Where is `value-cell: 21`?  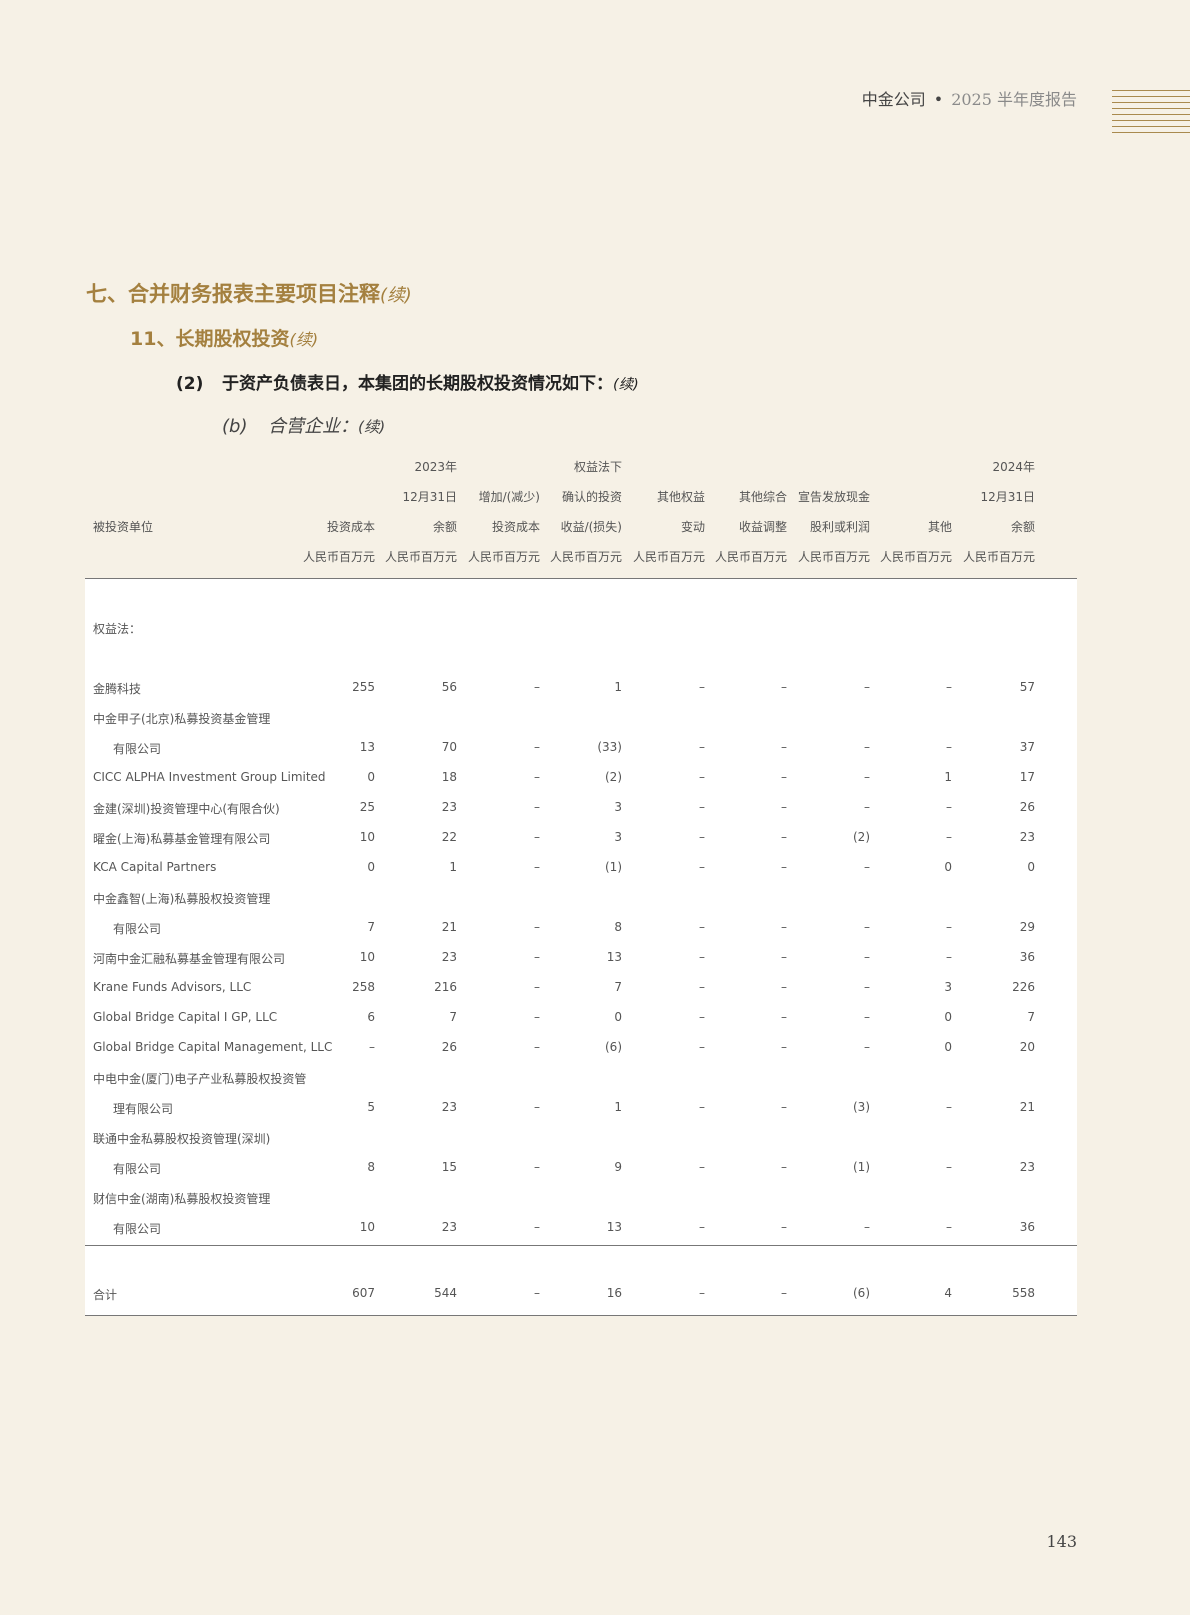
value-cell: 21 is located at coordinates (449, 927).